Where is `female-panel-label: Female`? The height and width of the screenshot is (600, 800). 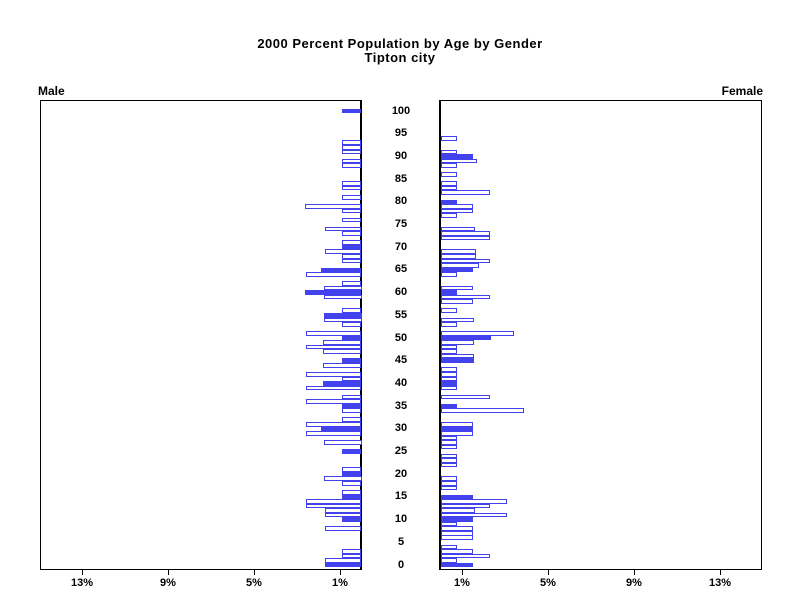 female-panel-label: Female is located at coordinates (742, 91).